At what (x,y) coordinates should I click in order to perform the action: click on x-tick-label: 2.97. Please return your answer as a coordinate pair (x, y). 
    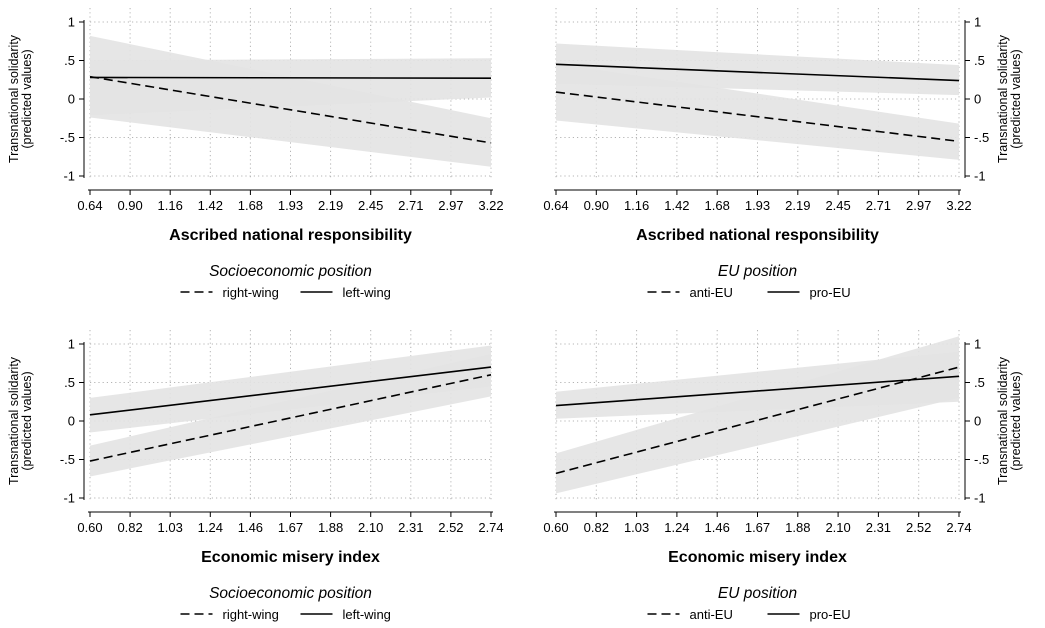
    Looking at the image, I should click on (450, 205).